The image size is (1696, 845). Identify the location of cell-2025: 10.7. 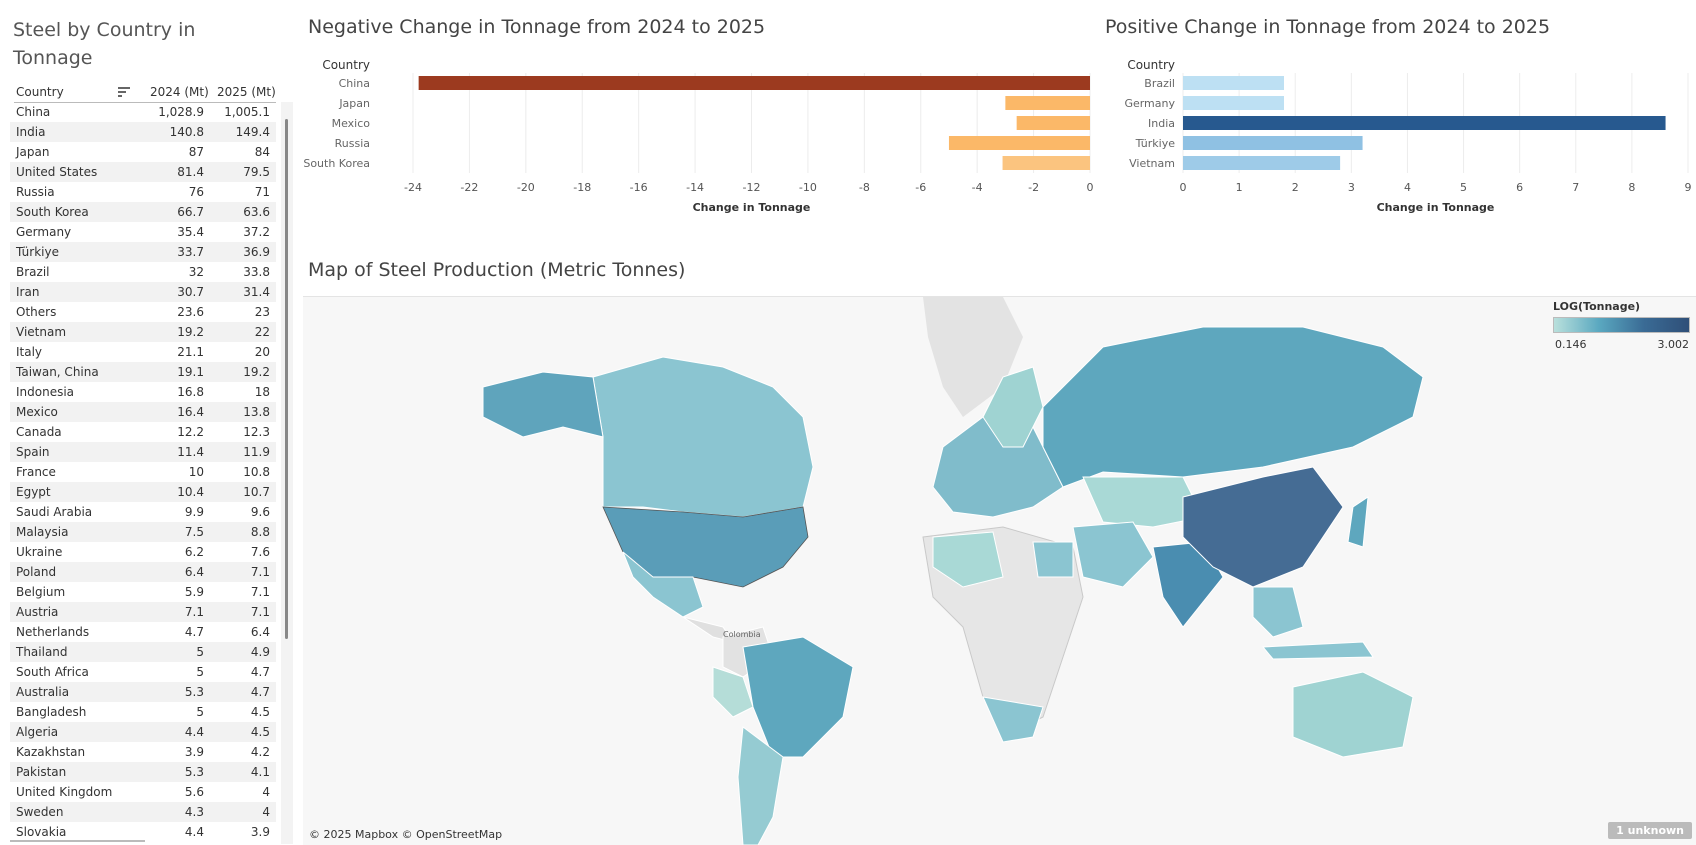
(256, 492).